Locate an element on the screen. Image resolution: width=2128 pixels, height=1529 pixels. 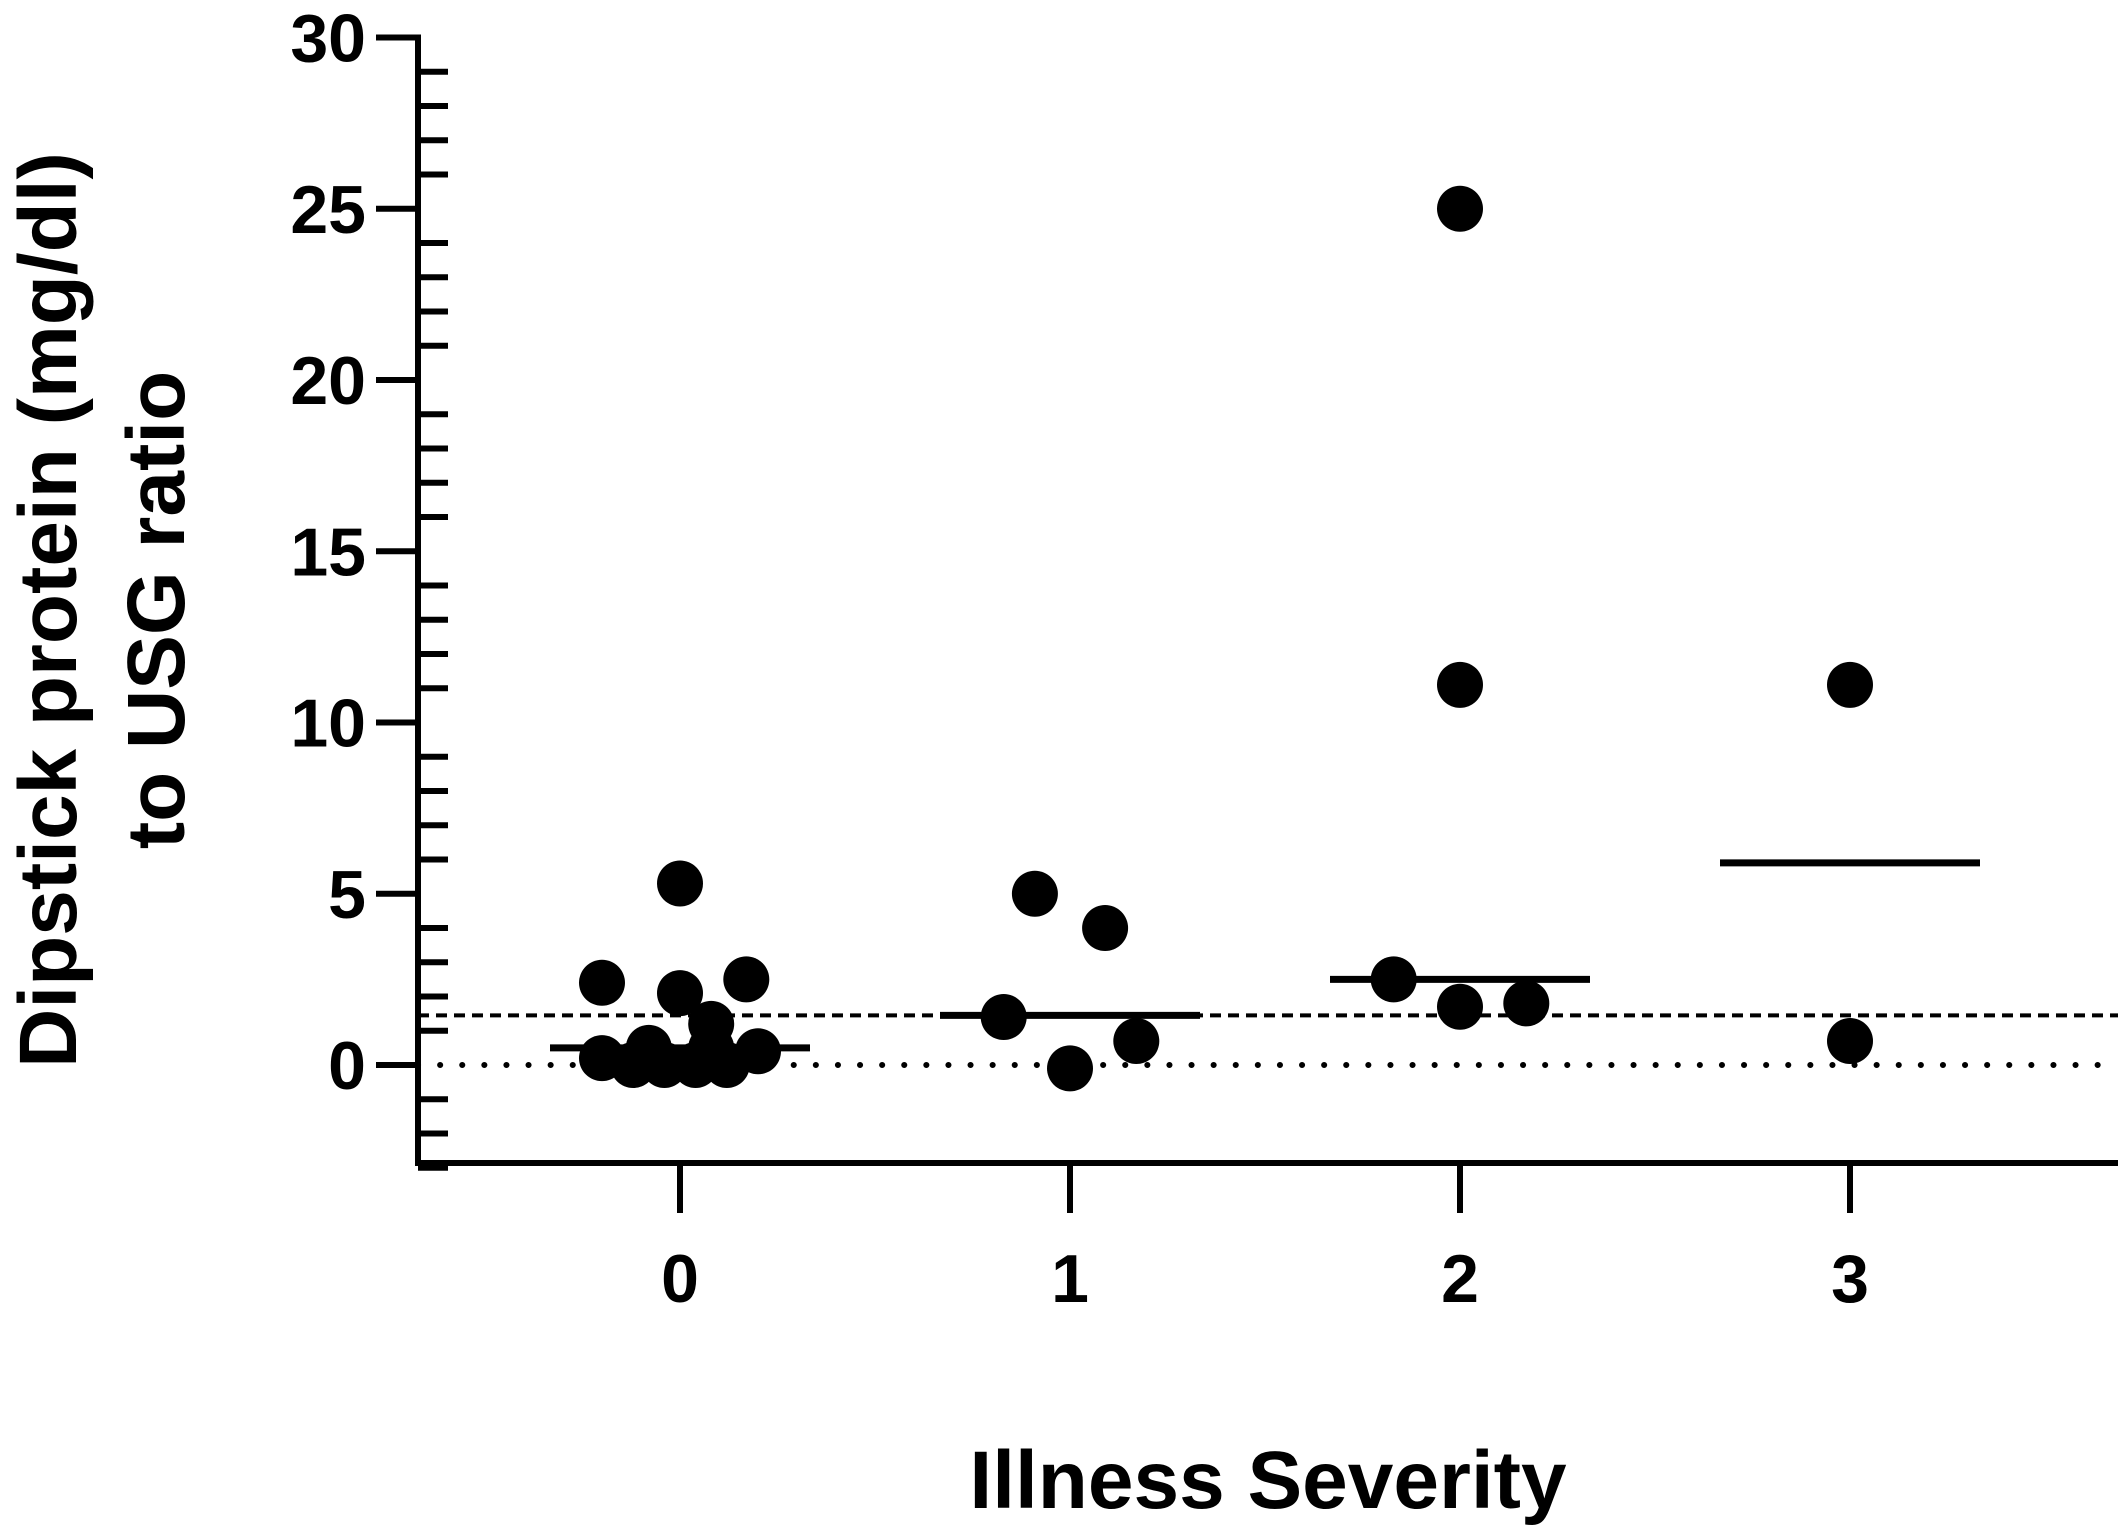
x-tick-label: 0 is located at coordinates (680, 1279).